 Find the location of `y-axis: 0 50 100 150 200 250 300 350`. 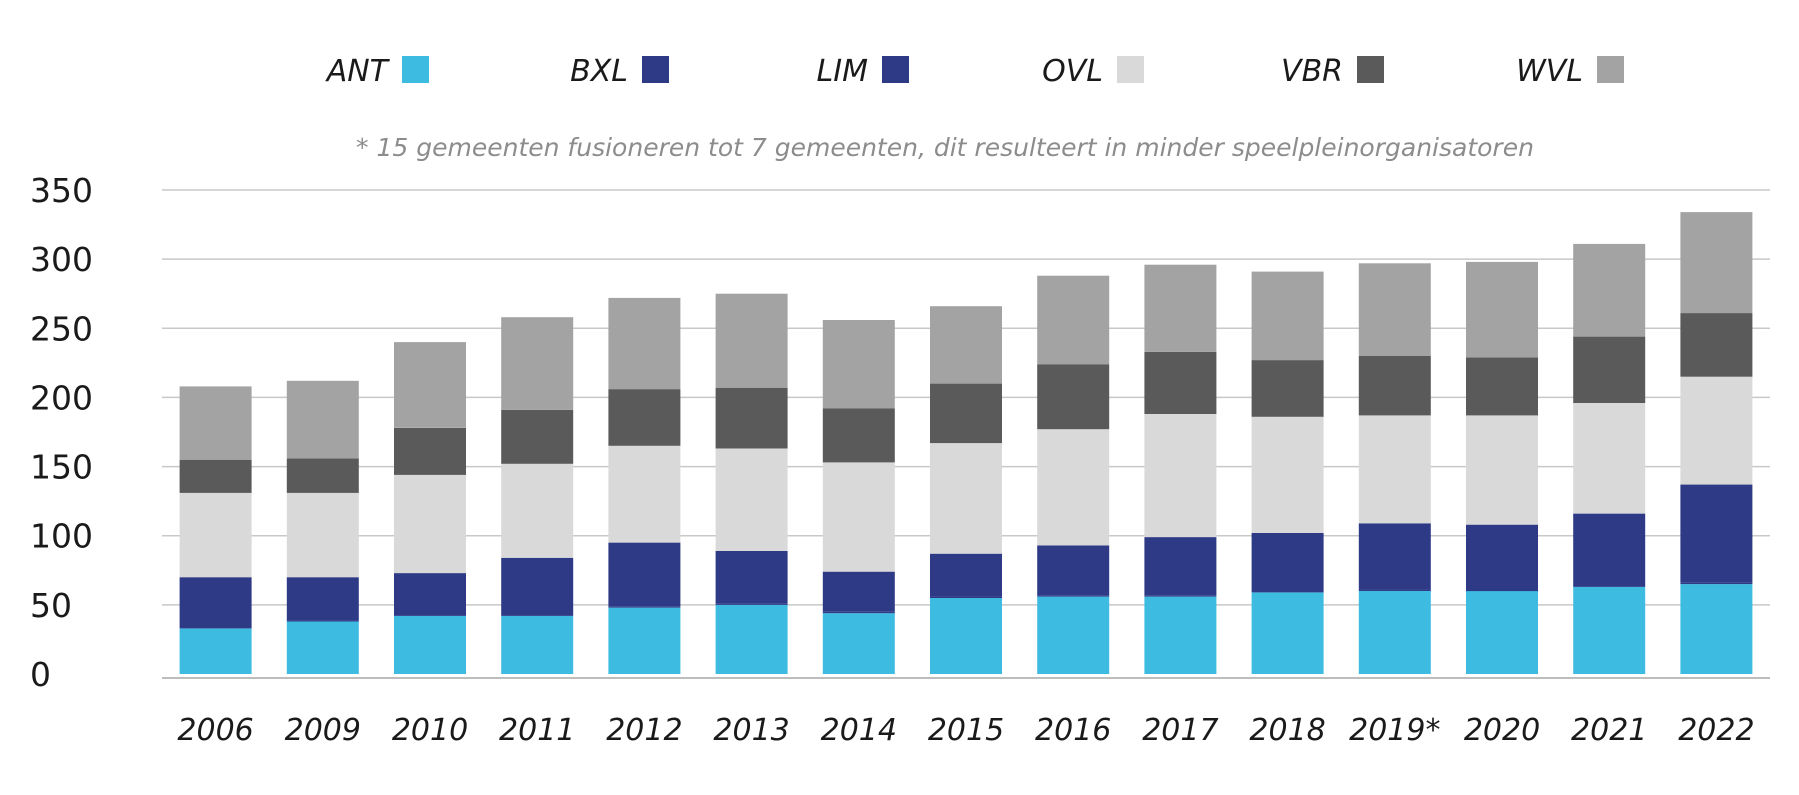

y-axis: 0 50 100 150 200 250 300 350 is located at coordinates (61, 432).